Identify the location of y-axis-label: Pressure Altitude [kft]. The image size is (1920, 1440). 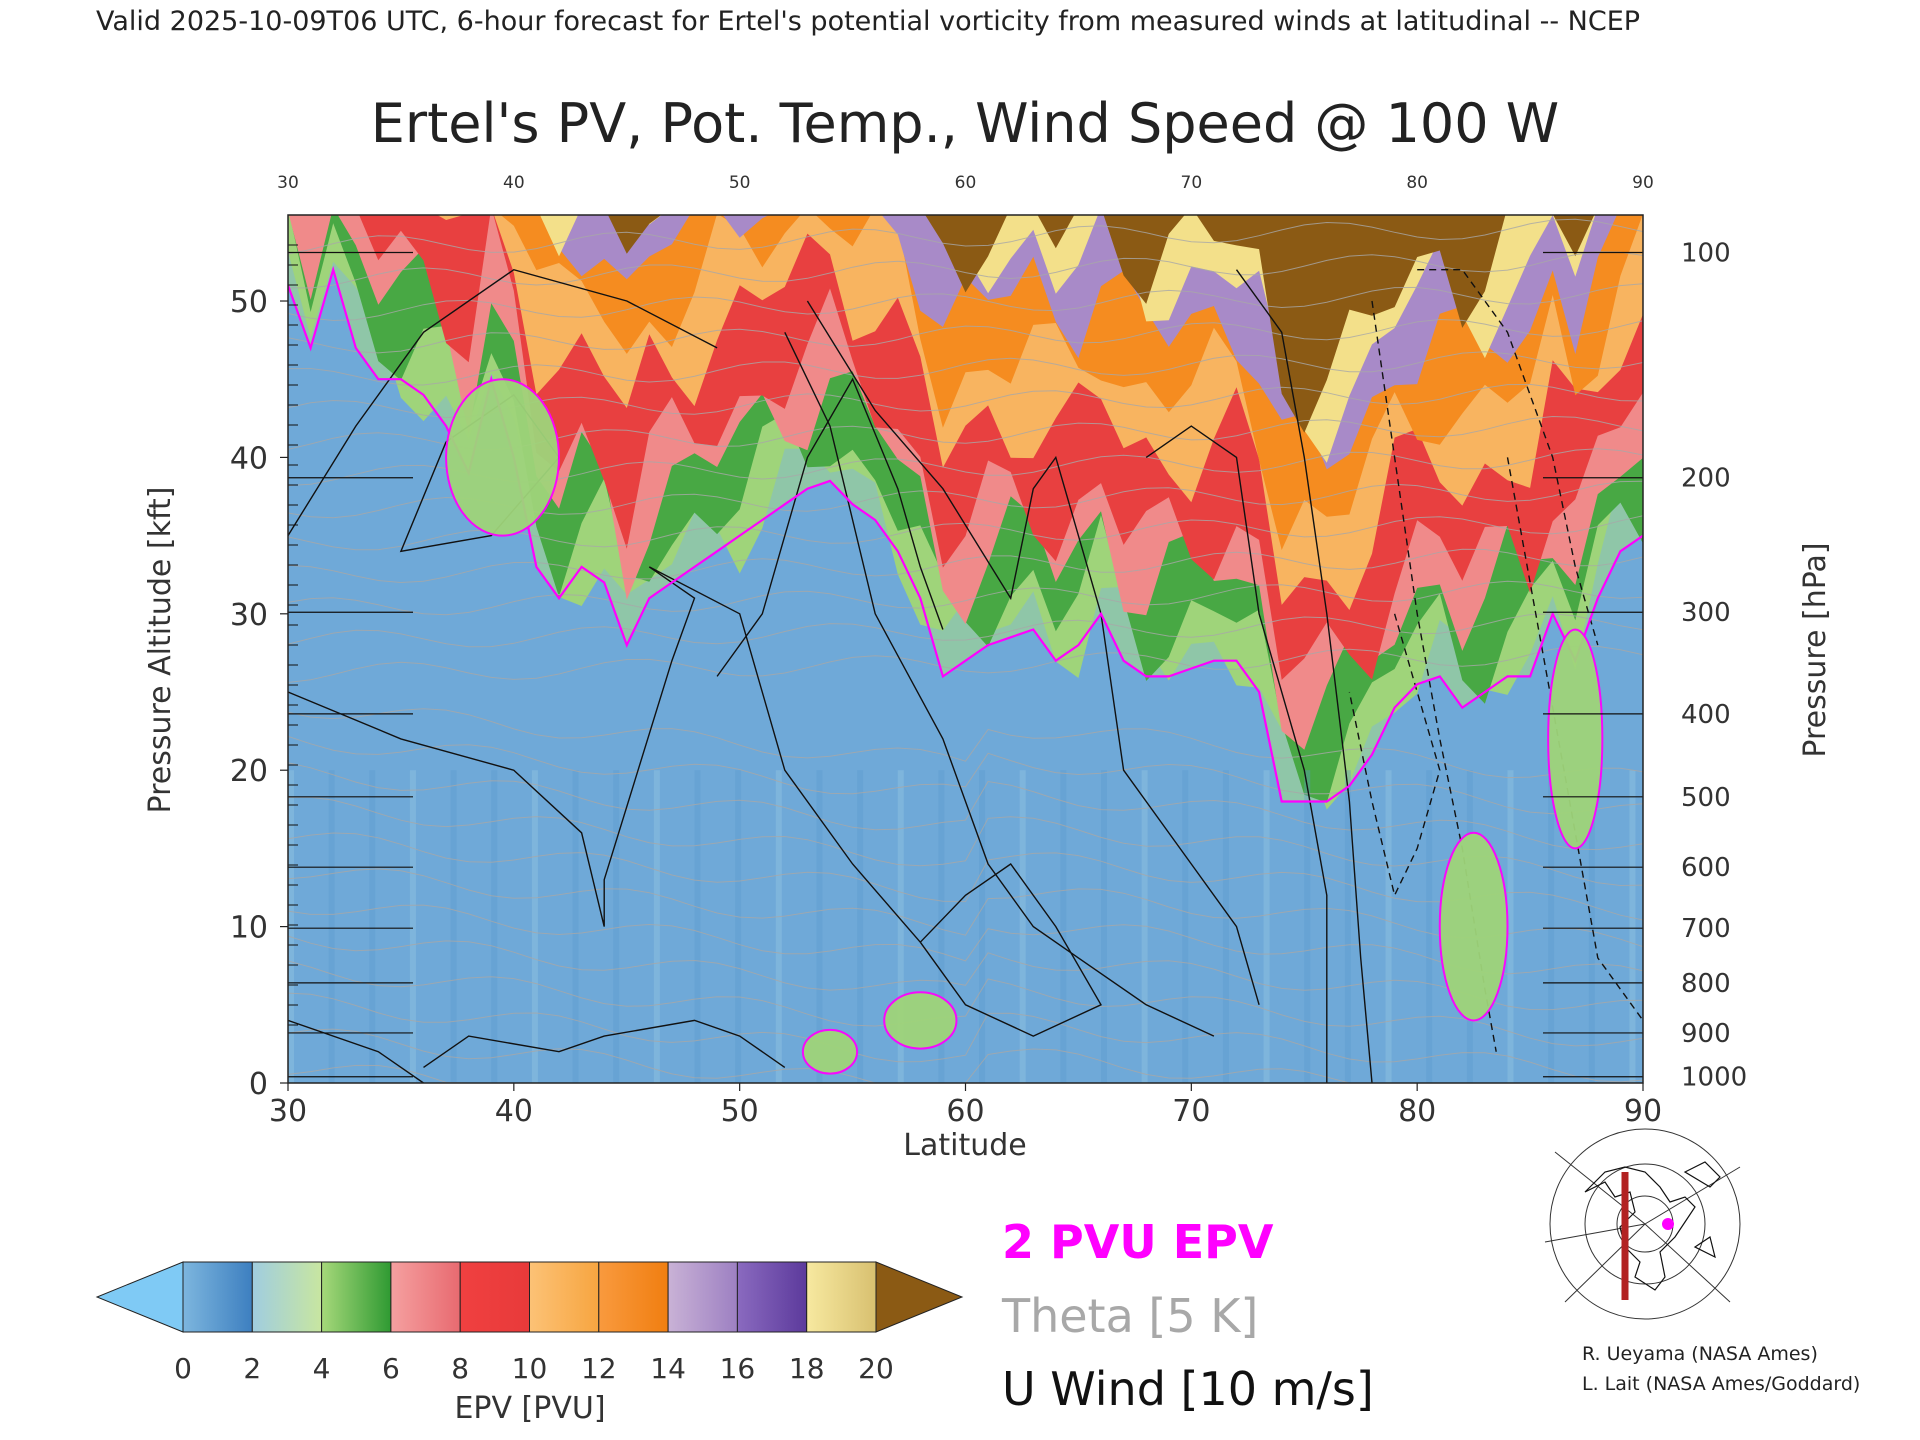
(160, 650).